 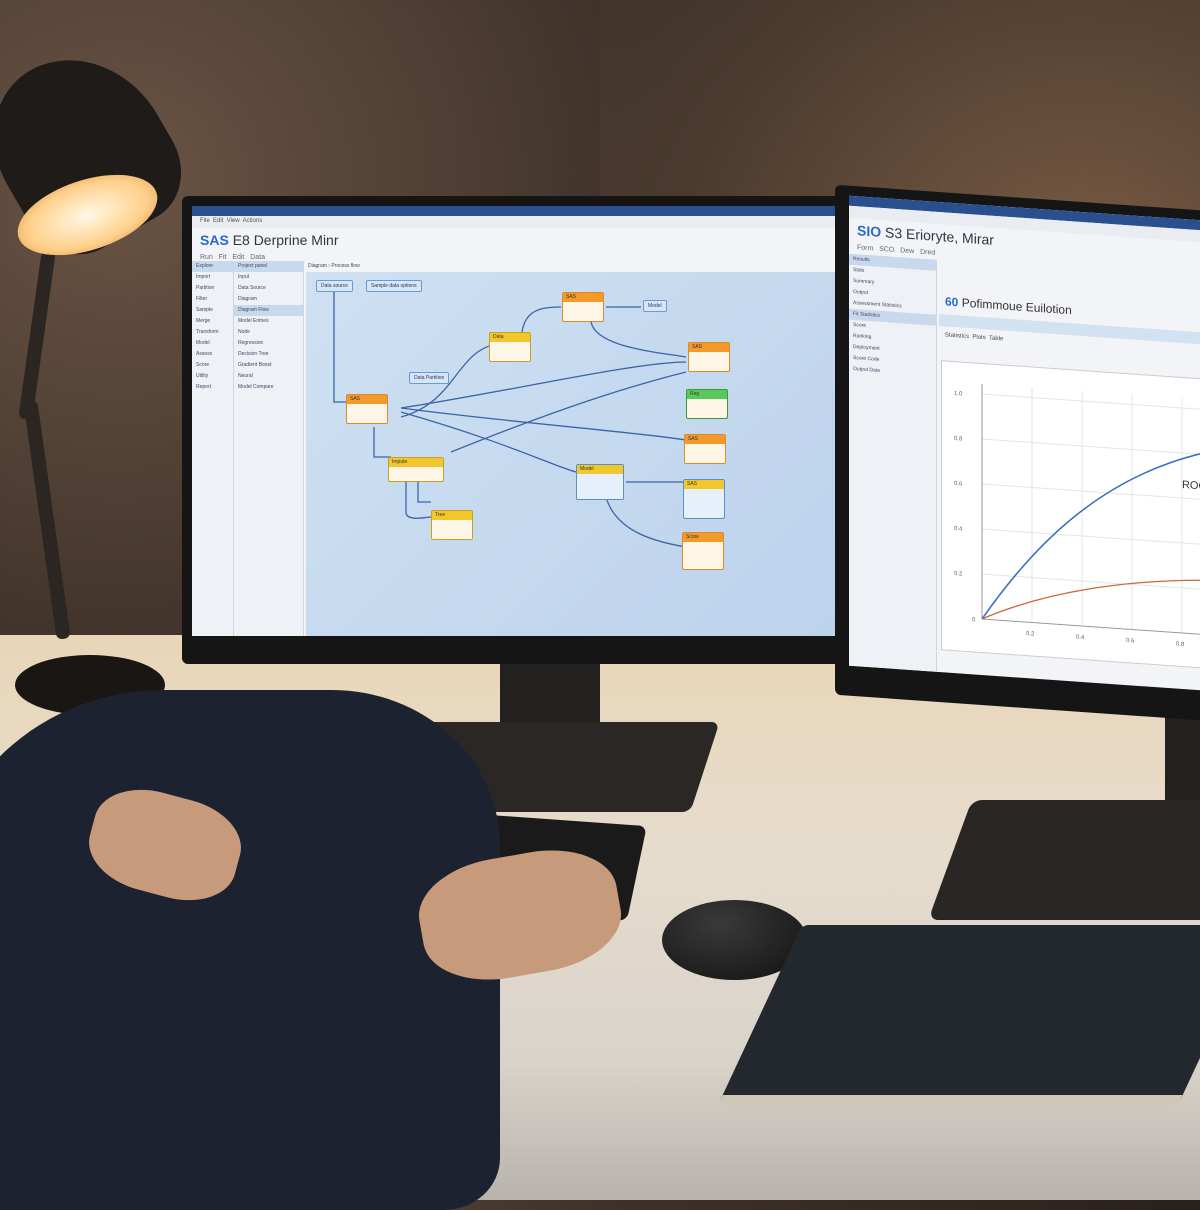 I want to click on palette-item: Filter, so click(x=202, y=299).